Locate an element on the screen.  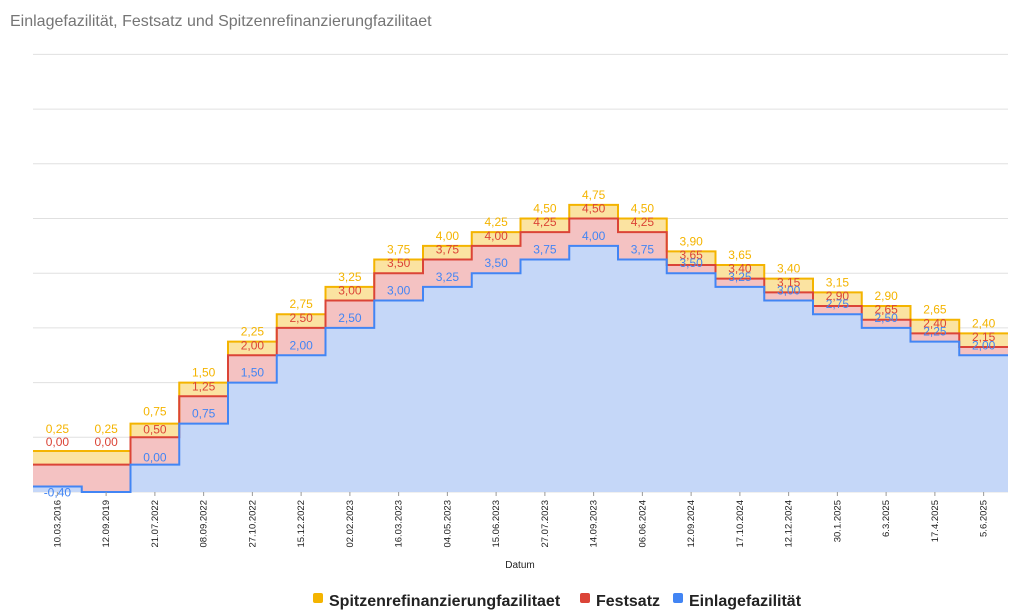
x-tick-label: 15.06.2023 is located at coordinates (496, 524).